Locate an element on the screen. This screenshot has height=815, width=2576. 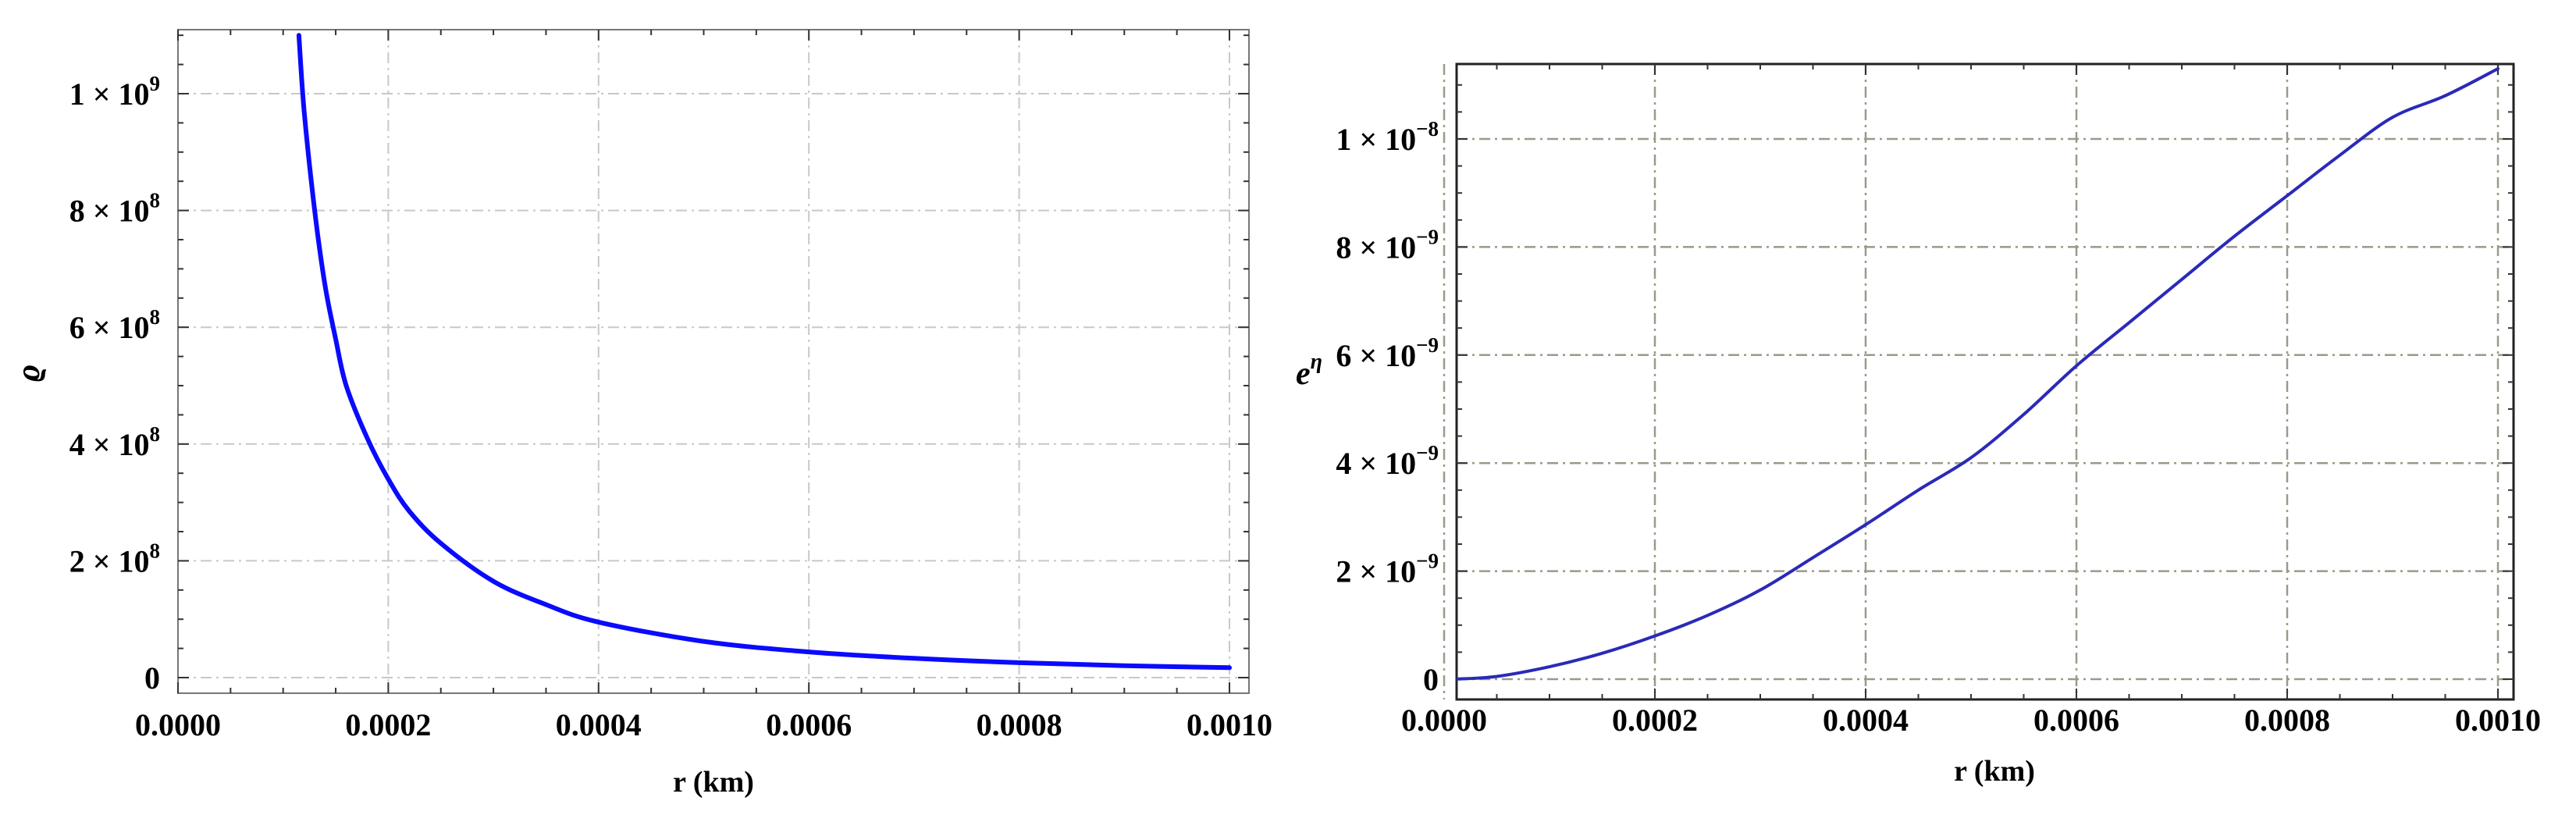
y-axis-title: ϱ is located at coordinates (29, 374).